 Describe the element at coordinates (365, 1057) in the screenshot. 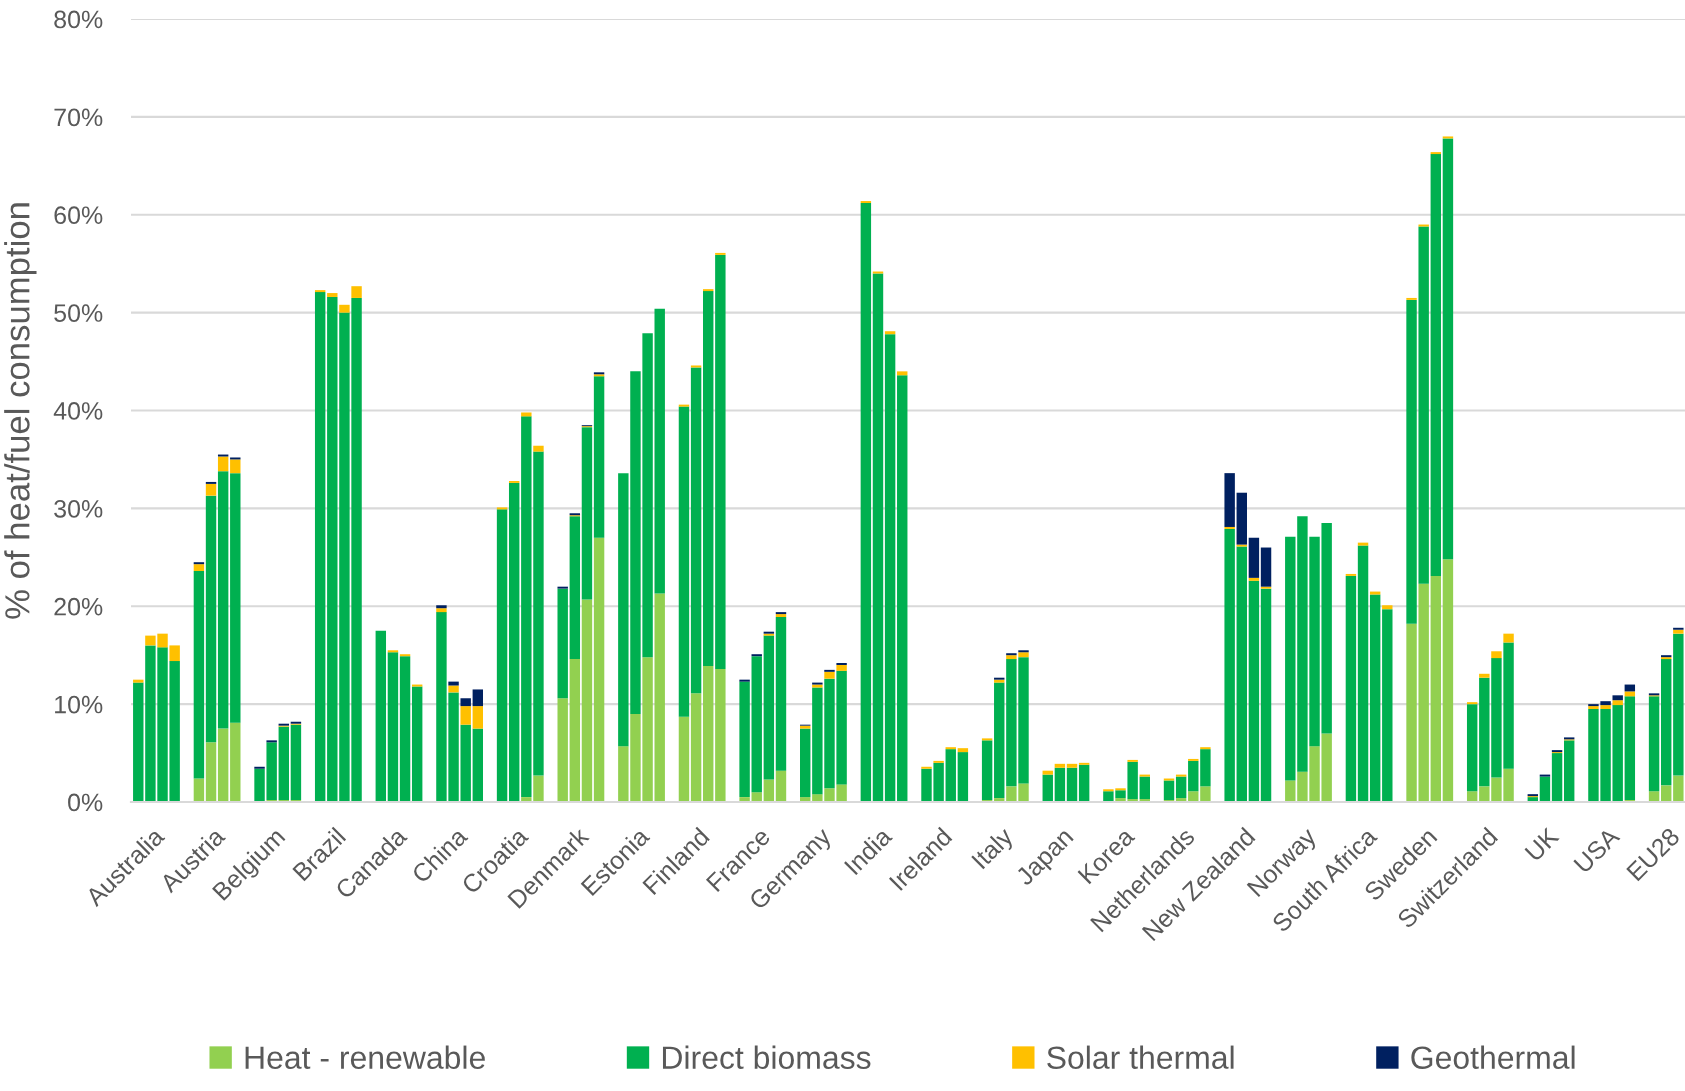

I see `legend-label: Heat - renewable` at that location.